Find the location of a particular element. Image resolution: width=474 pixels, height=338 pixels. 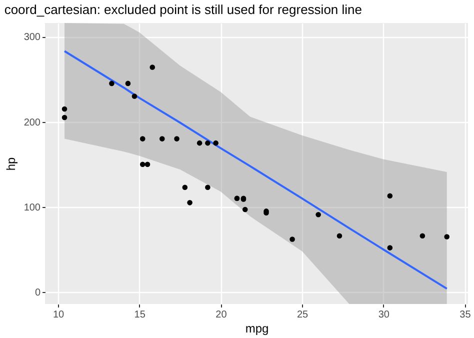

x-tick-label: 35 is located at coordinates (466, 315).